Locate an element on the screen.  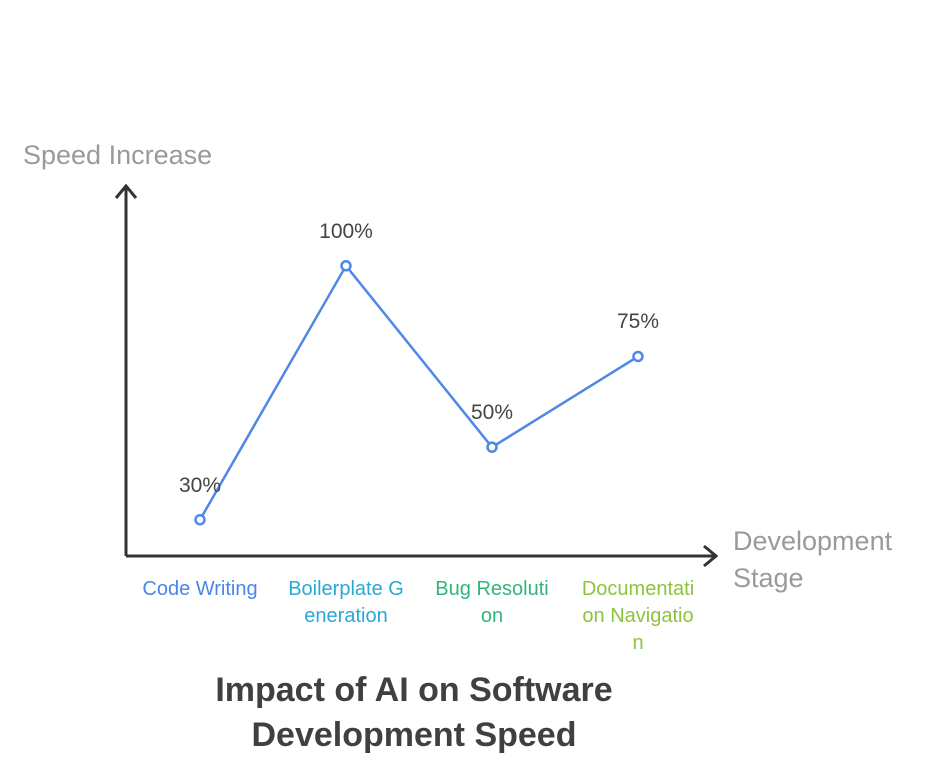
x-axis-label: Development Stage is located at coordinates (813, 559).